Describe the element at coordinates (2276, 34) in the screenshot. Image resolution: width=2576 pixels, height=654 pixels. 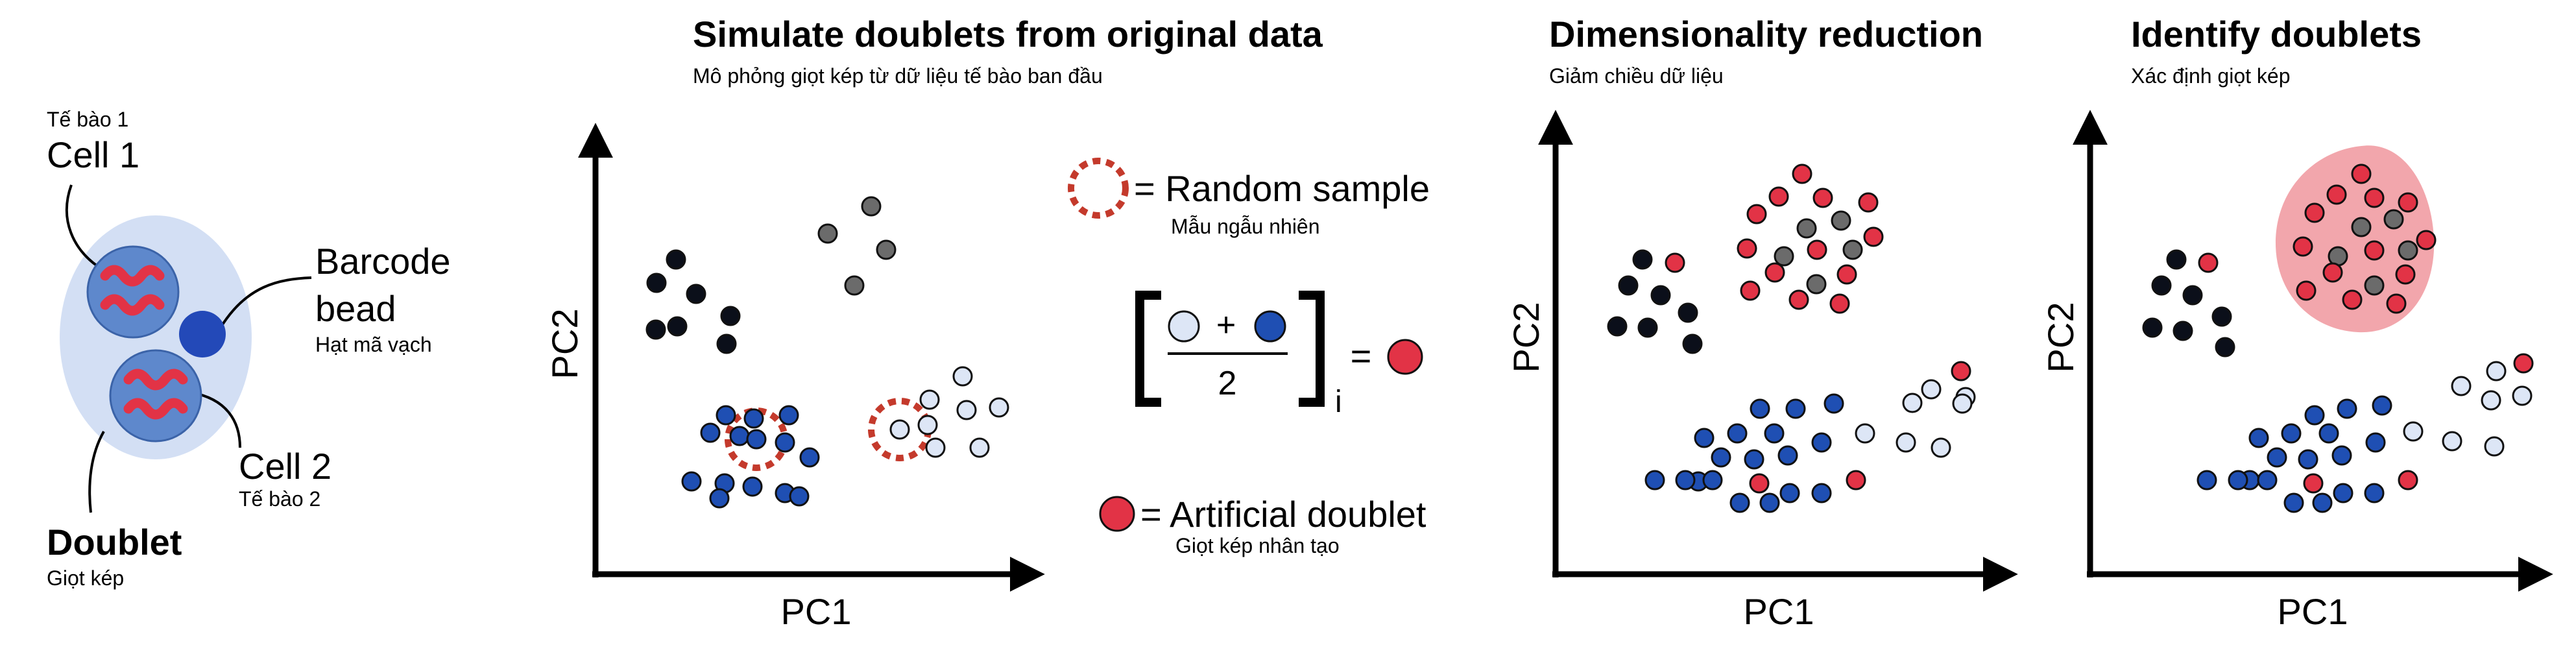
I see `panel-title: Identify doublets` at that location.